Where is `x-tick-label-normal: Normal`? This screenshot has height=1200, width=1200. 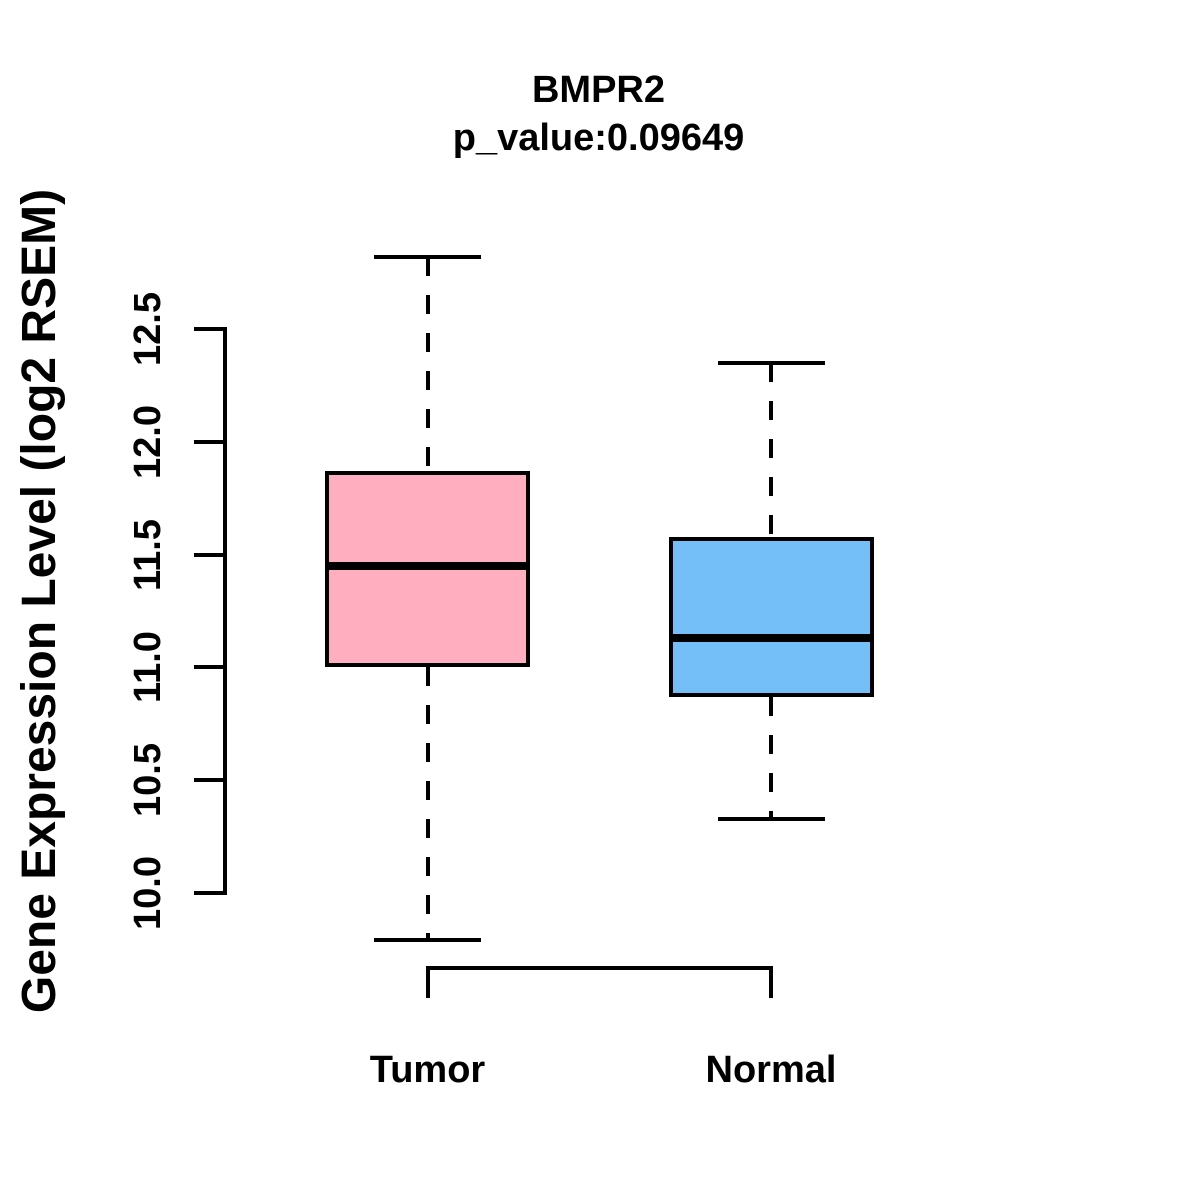
x-tick-label-normal: Normal is located at coordinates (771, 1070).